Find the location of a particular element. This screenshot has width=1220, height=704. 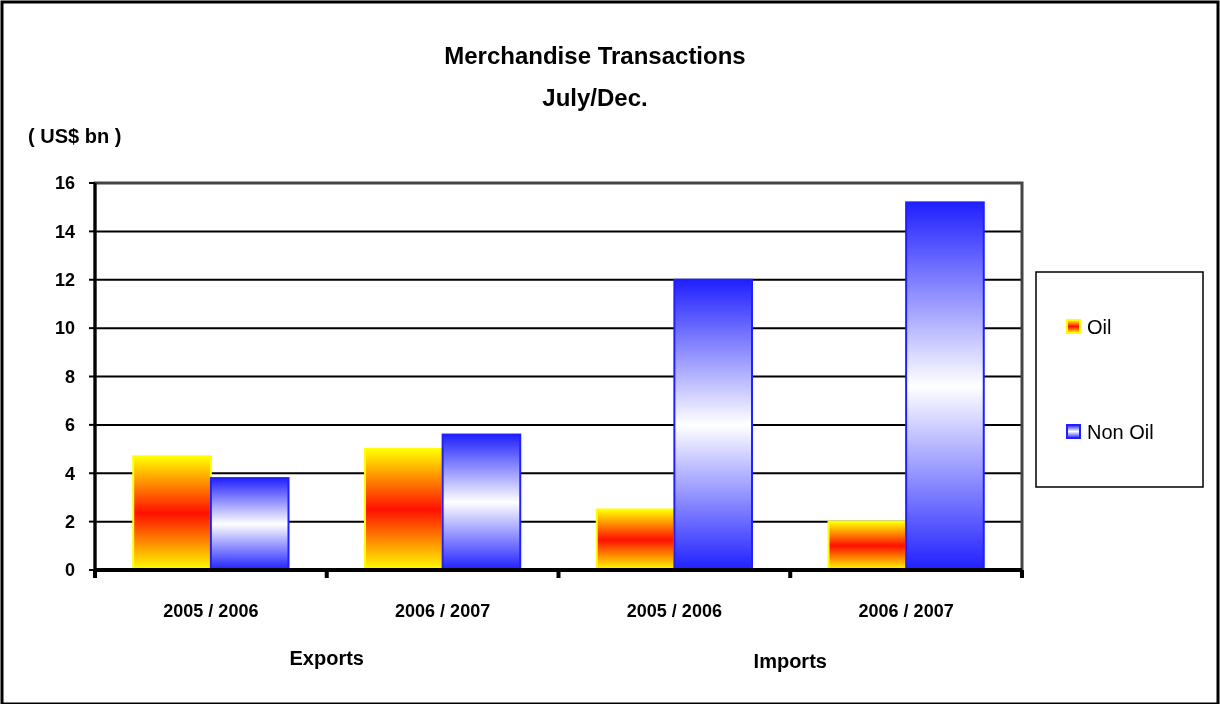

text: Imports is located at coordinates (790, 661).